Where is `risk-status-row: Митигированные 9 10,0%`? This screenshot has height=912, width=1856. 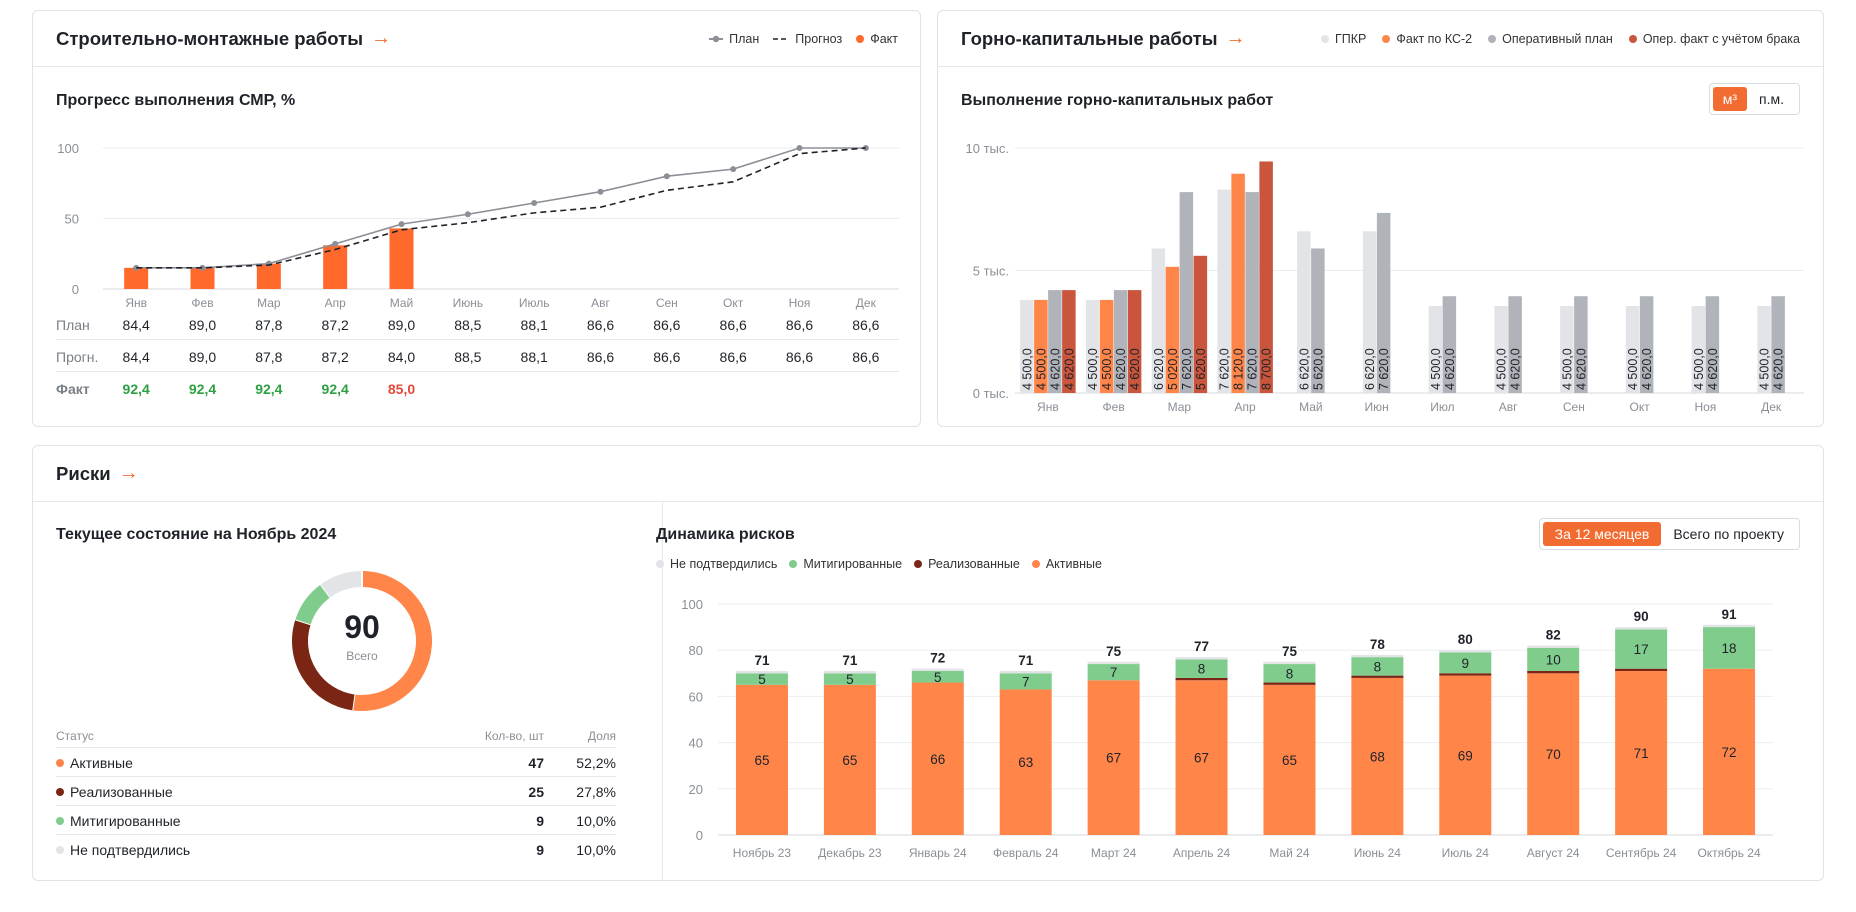
risk-status-row: Митигированные 9 10,0% is located at coordinates (336, 820).